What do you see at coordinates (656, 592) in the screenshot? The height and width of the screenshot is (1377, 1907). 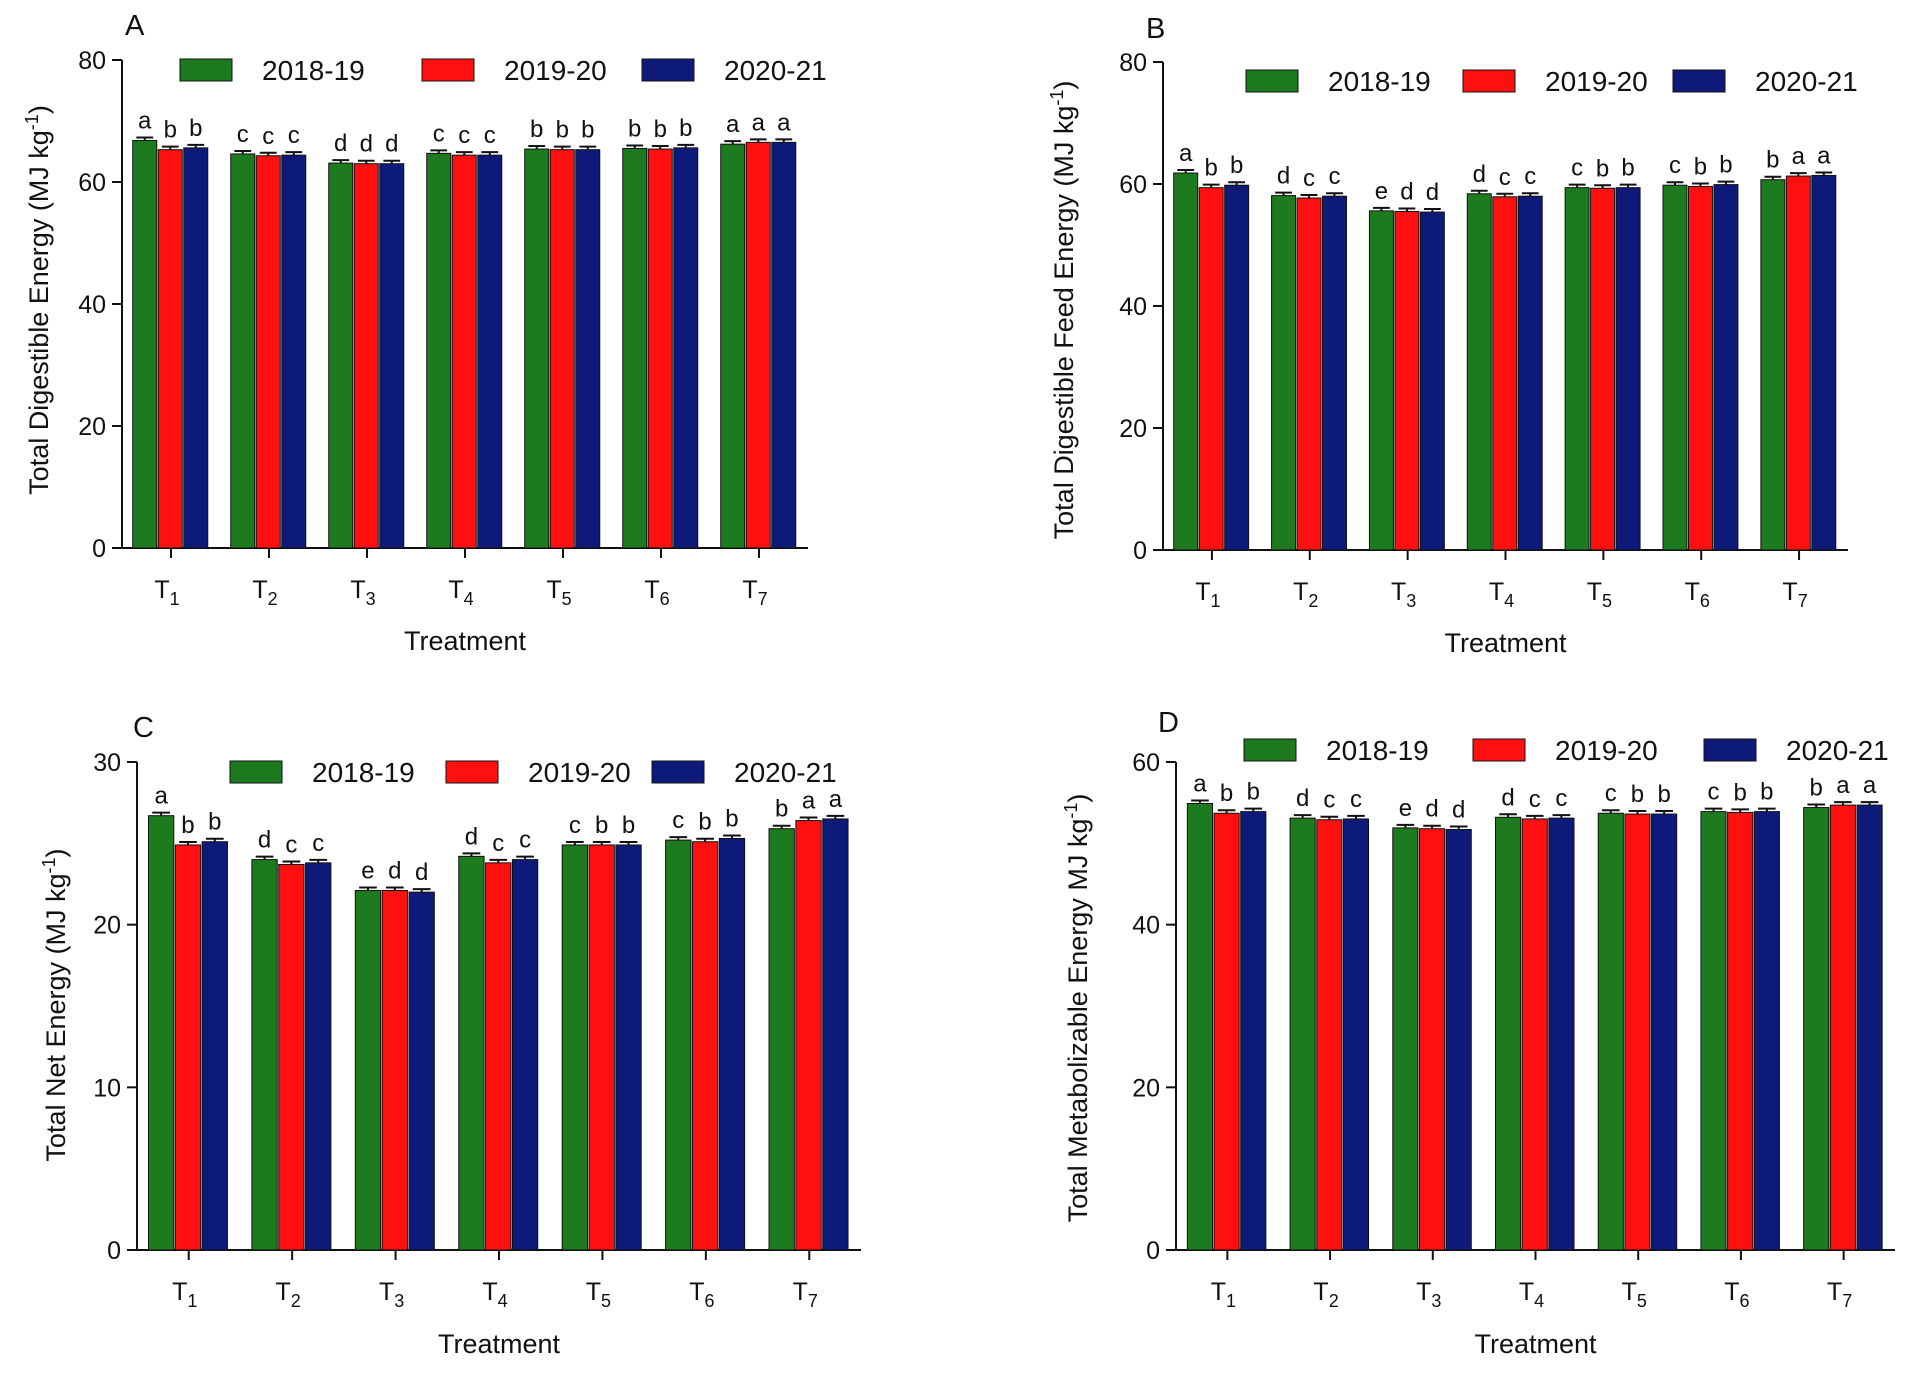 I see `x-tick-label: T6` at bounding box center [656, 592].